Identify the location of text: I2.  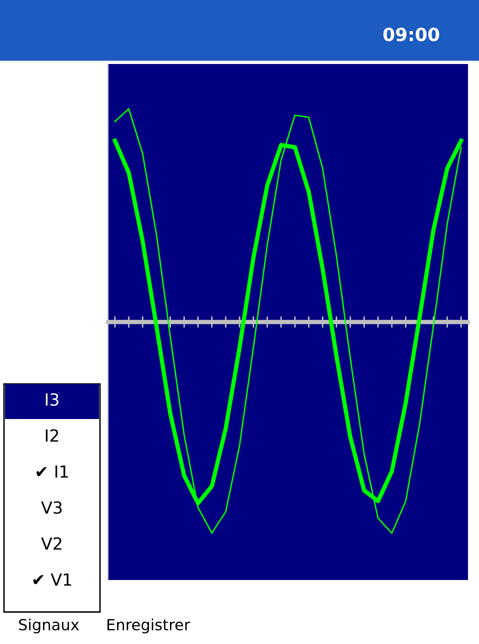
(52, 435).